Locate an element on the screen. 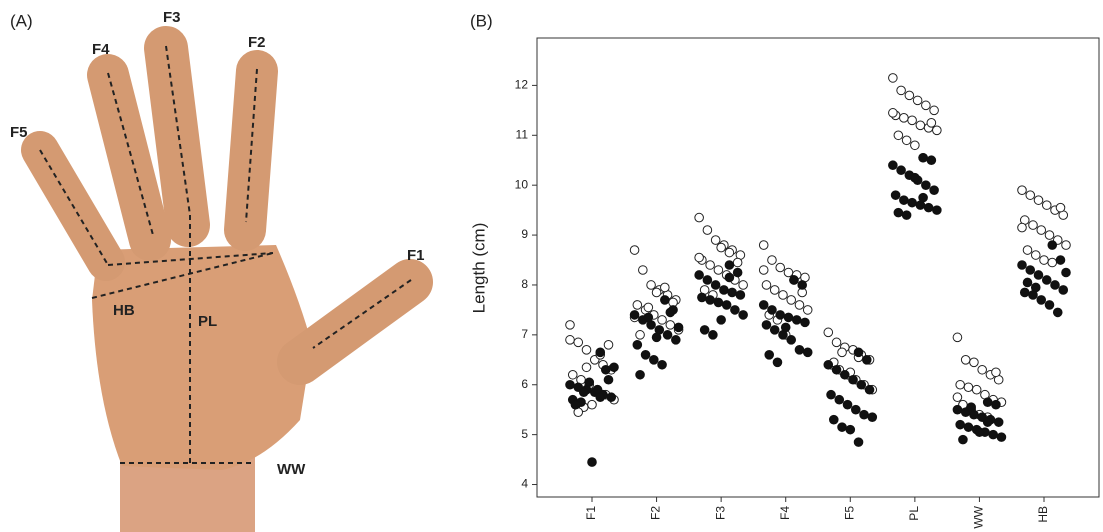 This screenshot has height=532, width=1103. x-tick-label: F4 is located at coordinates (785, 513).